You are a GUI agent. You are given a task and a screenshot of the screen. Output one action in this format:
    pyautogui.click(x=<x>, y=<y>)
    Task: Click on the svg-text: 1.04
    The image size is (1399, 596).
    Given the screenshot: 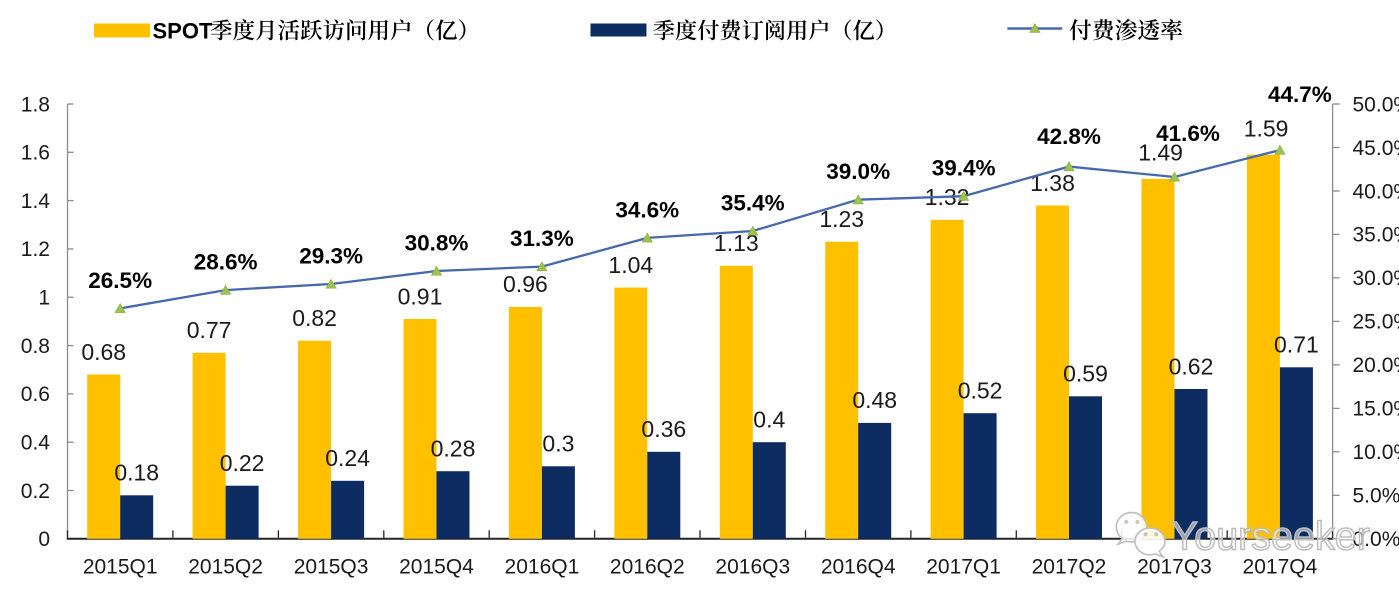 What is the action you would take?
    pyautogui.click(x=630, y=265)
    